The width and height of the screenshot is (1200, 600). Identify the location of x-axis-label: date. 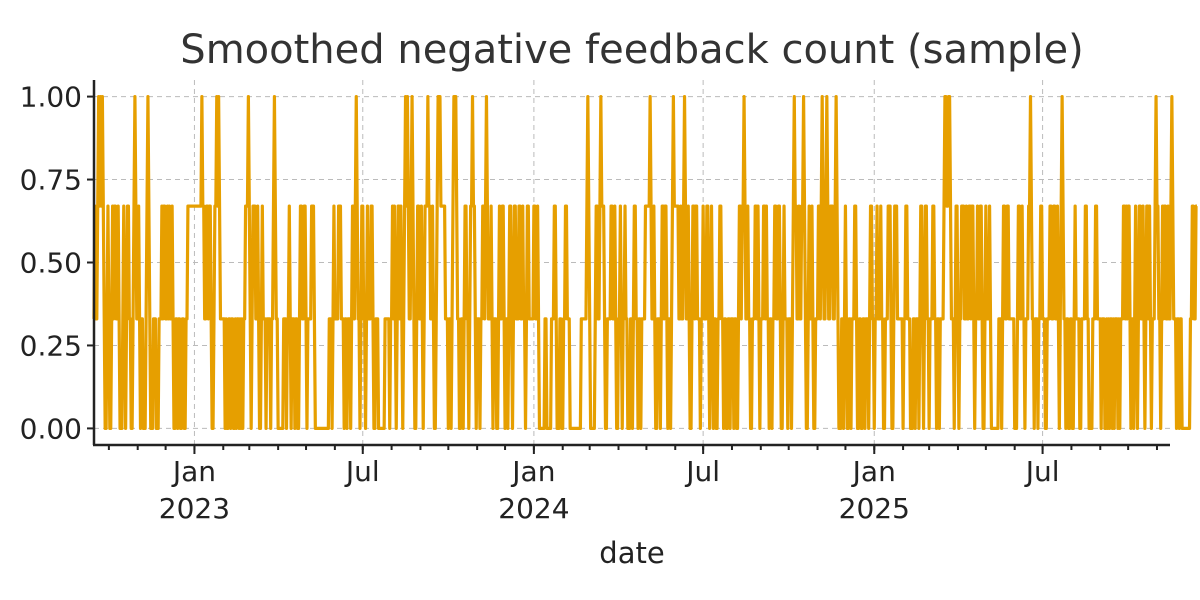
(631, 553).